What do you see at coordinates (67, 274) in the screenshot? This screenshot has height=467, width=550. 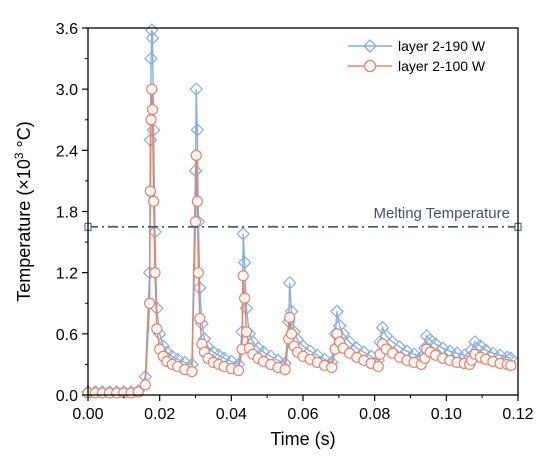 I see `y-tick-label: 1.2` at bounding box center [67, 274].